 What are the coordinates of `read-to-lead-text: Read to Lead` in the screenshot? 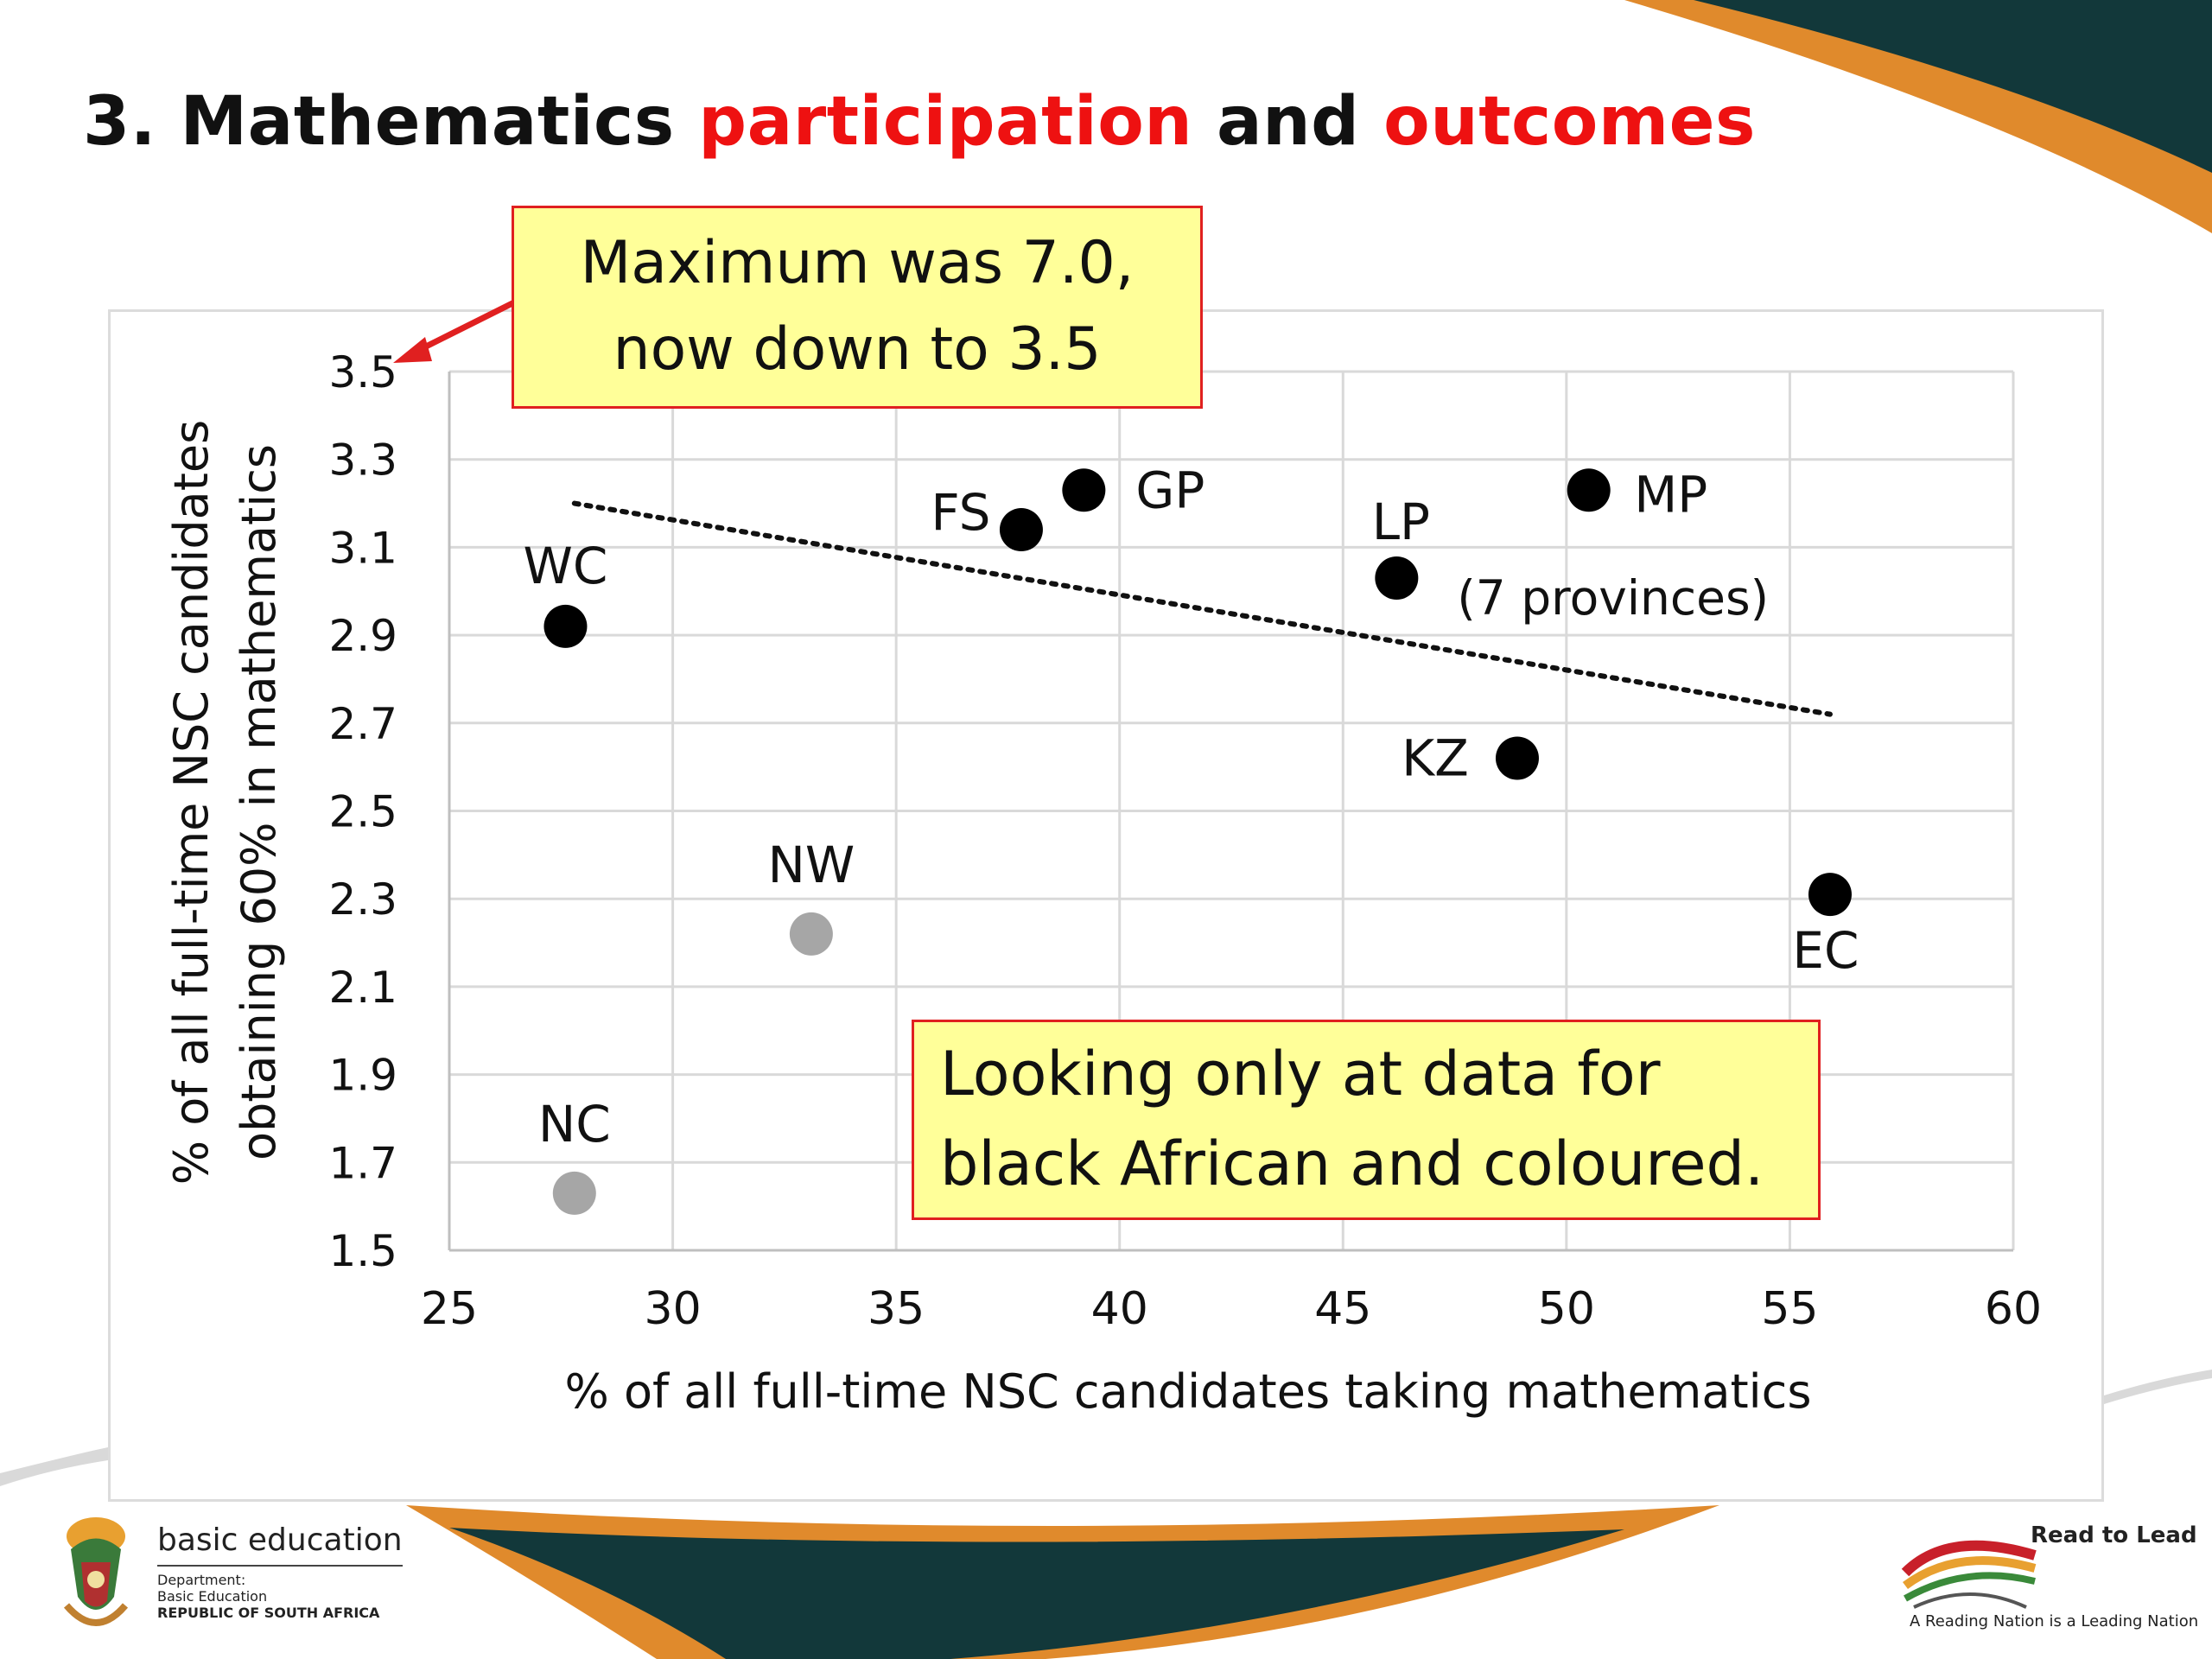 It's located at (2114, 1535).